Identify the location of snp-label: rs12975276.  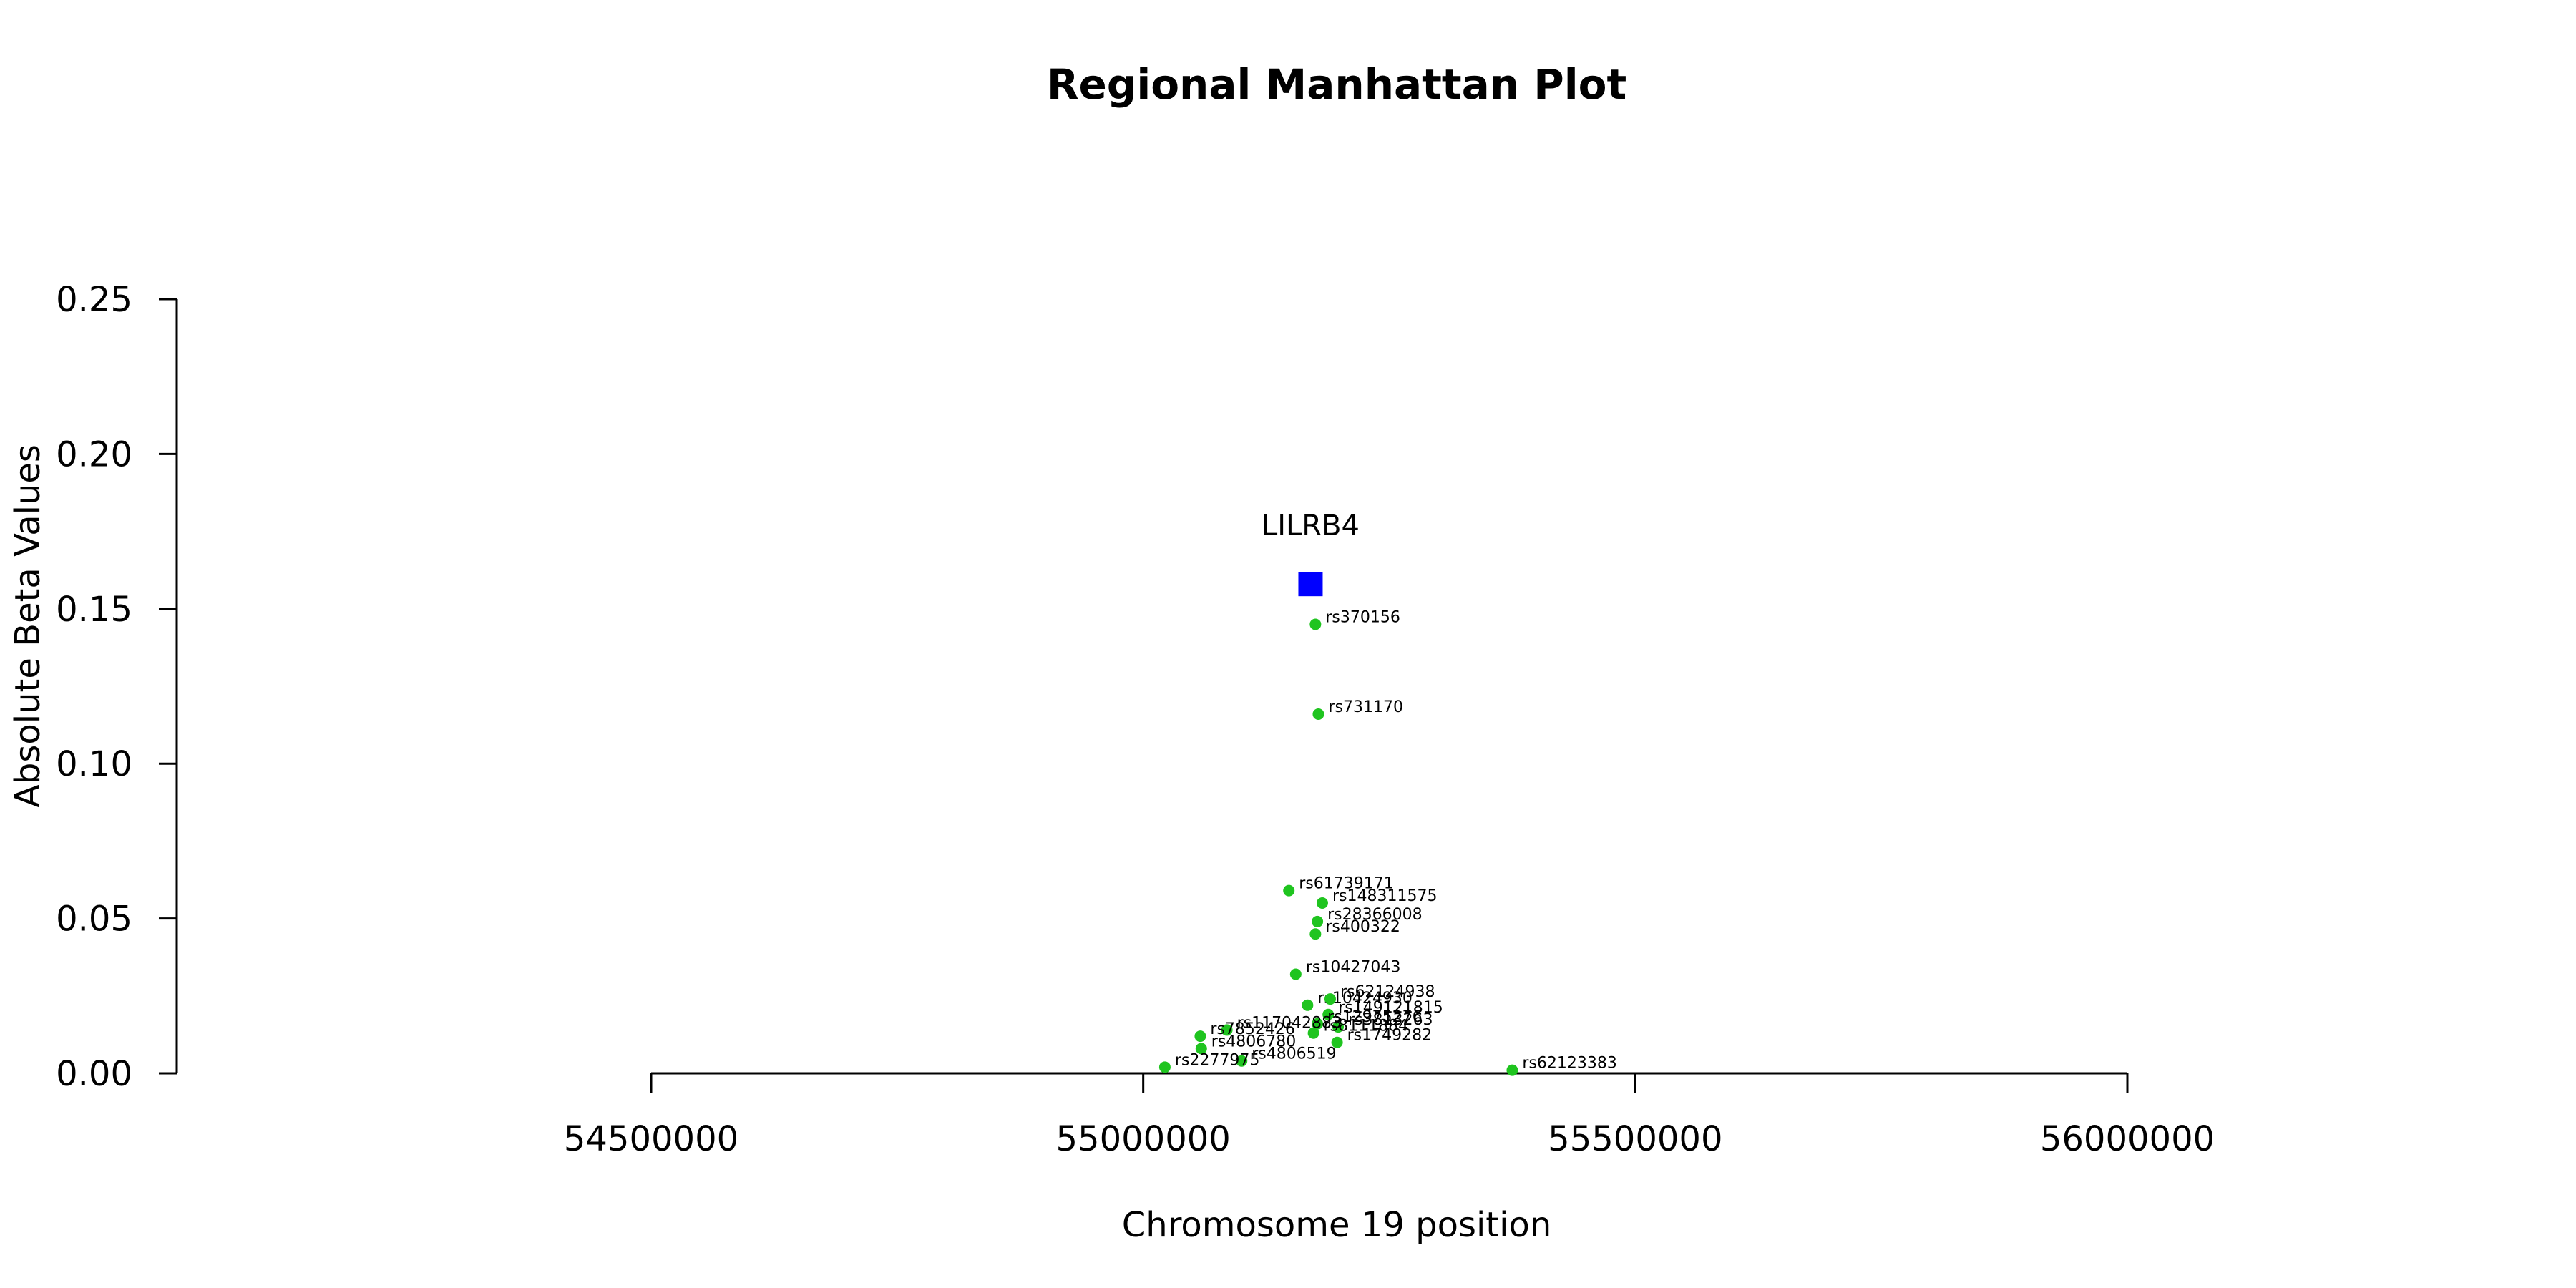
(1374, 1017).